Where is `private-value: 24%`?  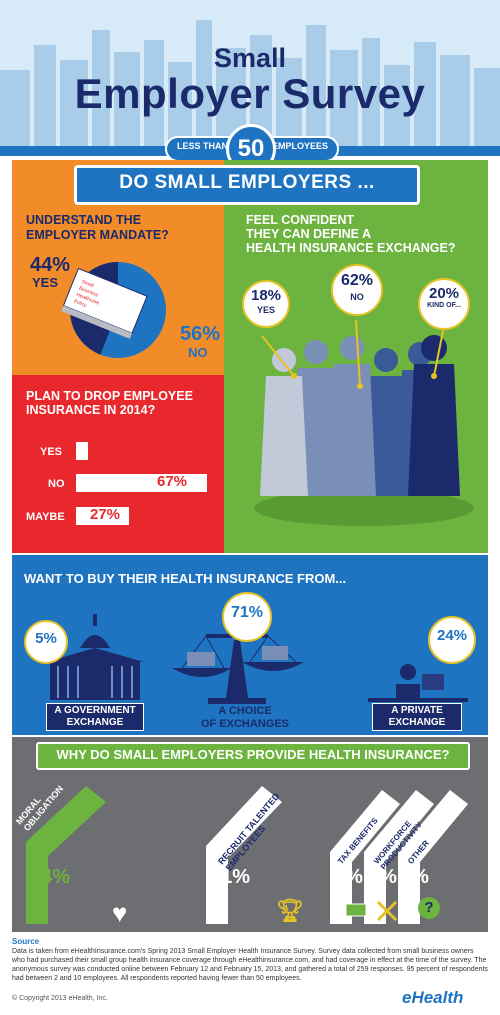
private-value: 24% is located at coordinates (452, 635).